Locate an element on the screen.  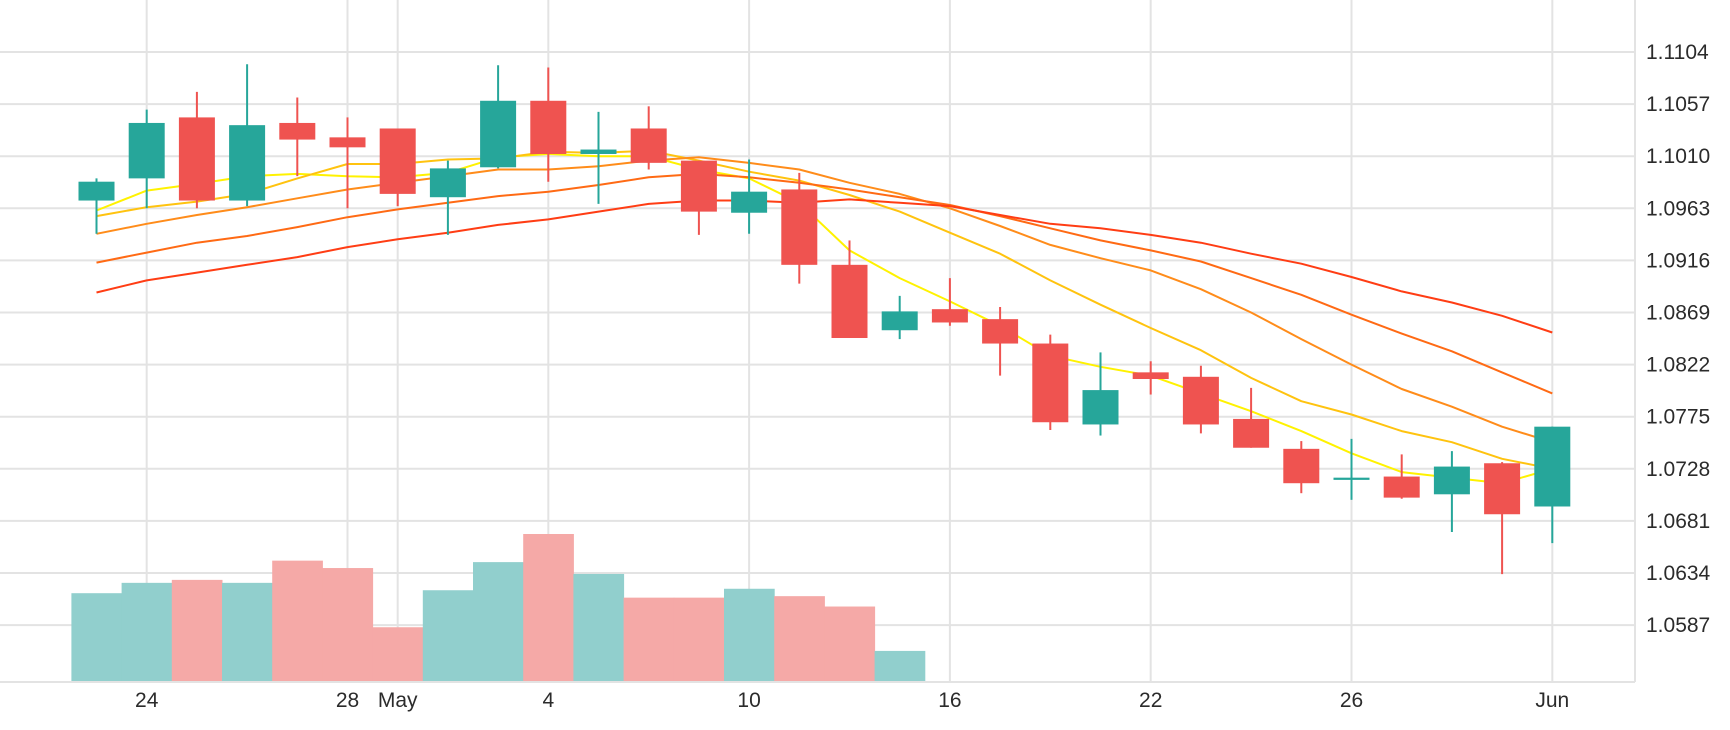
y-tick-label: 1.0775 is located at coordinates (1678, 417).